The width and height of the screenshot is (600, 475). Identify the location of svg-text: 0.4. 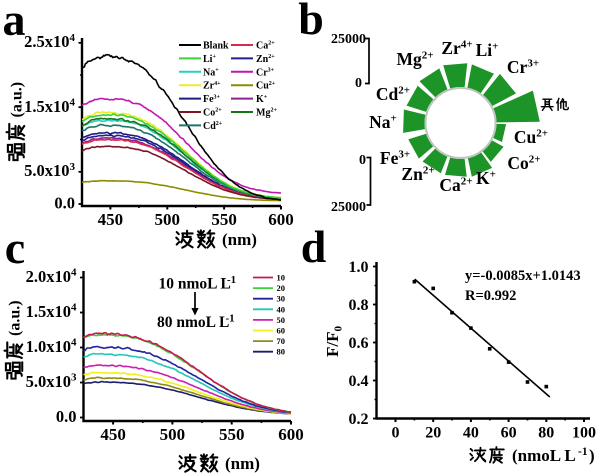
(359, 381).